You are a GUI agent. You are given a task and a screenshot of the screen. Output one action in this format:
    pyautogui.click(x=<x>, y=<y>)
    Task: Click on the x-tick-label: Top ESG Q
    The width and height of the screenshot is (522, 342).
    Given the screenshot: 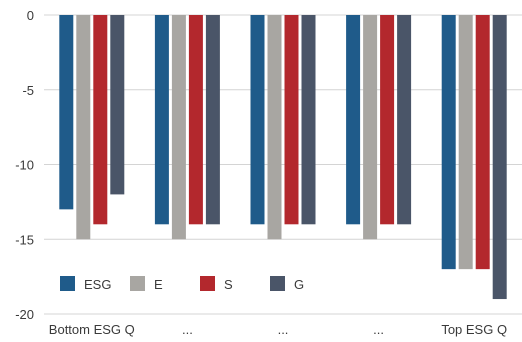 What is the action you would take?
    pyautogui.click(x=474, y=329)
    